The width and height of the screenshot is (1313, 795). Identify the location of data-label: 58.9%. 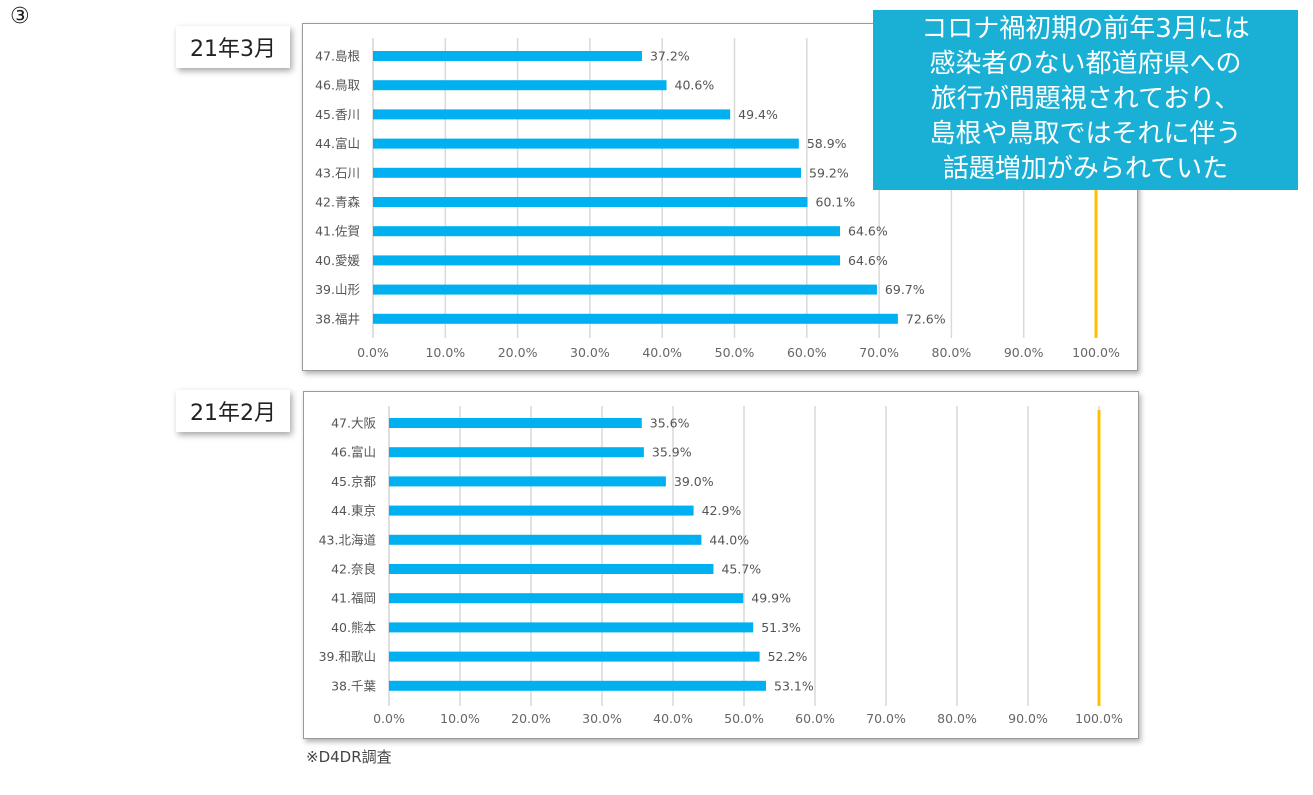
(827, 143).